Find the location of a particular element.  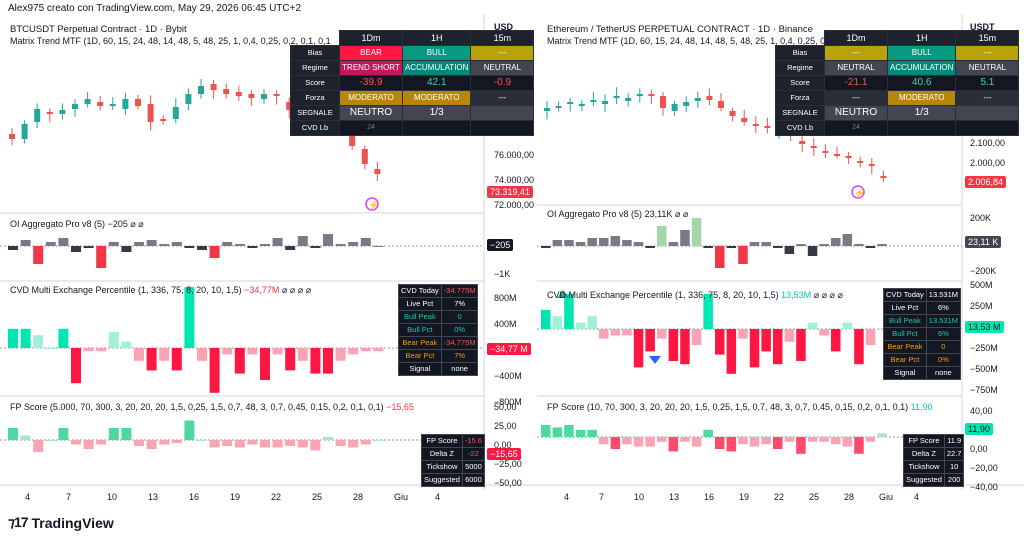

axis-tick-label: 74.000,00 is located at coordinates (514, 180).